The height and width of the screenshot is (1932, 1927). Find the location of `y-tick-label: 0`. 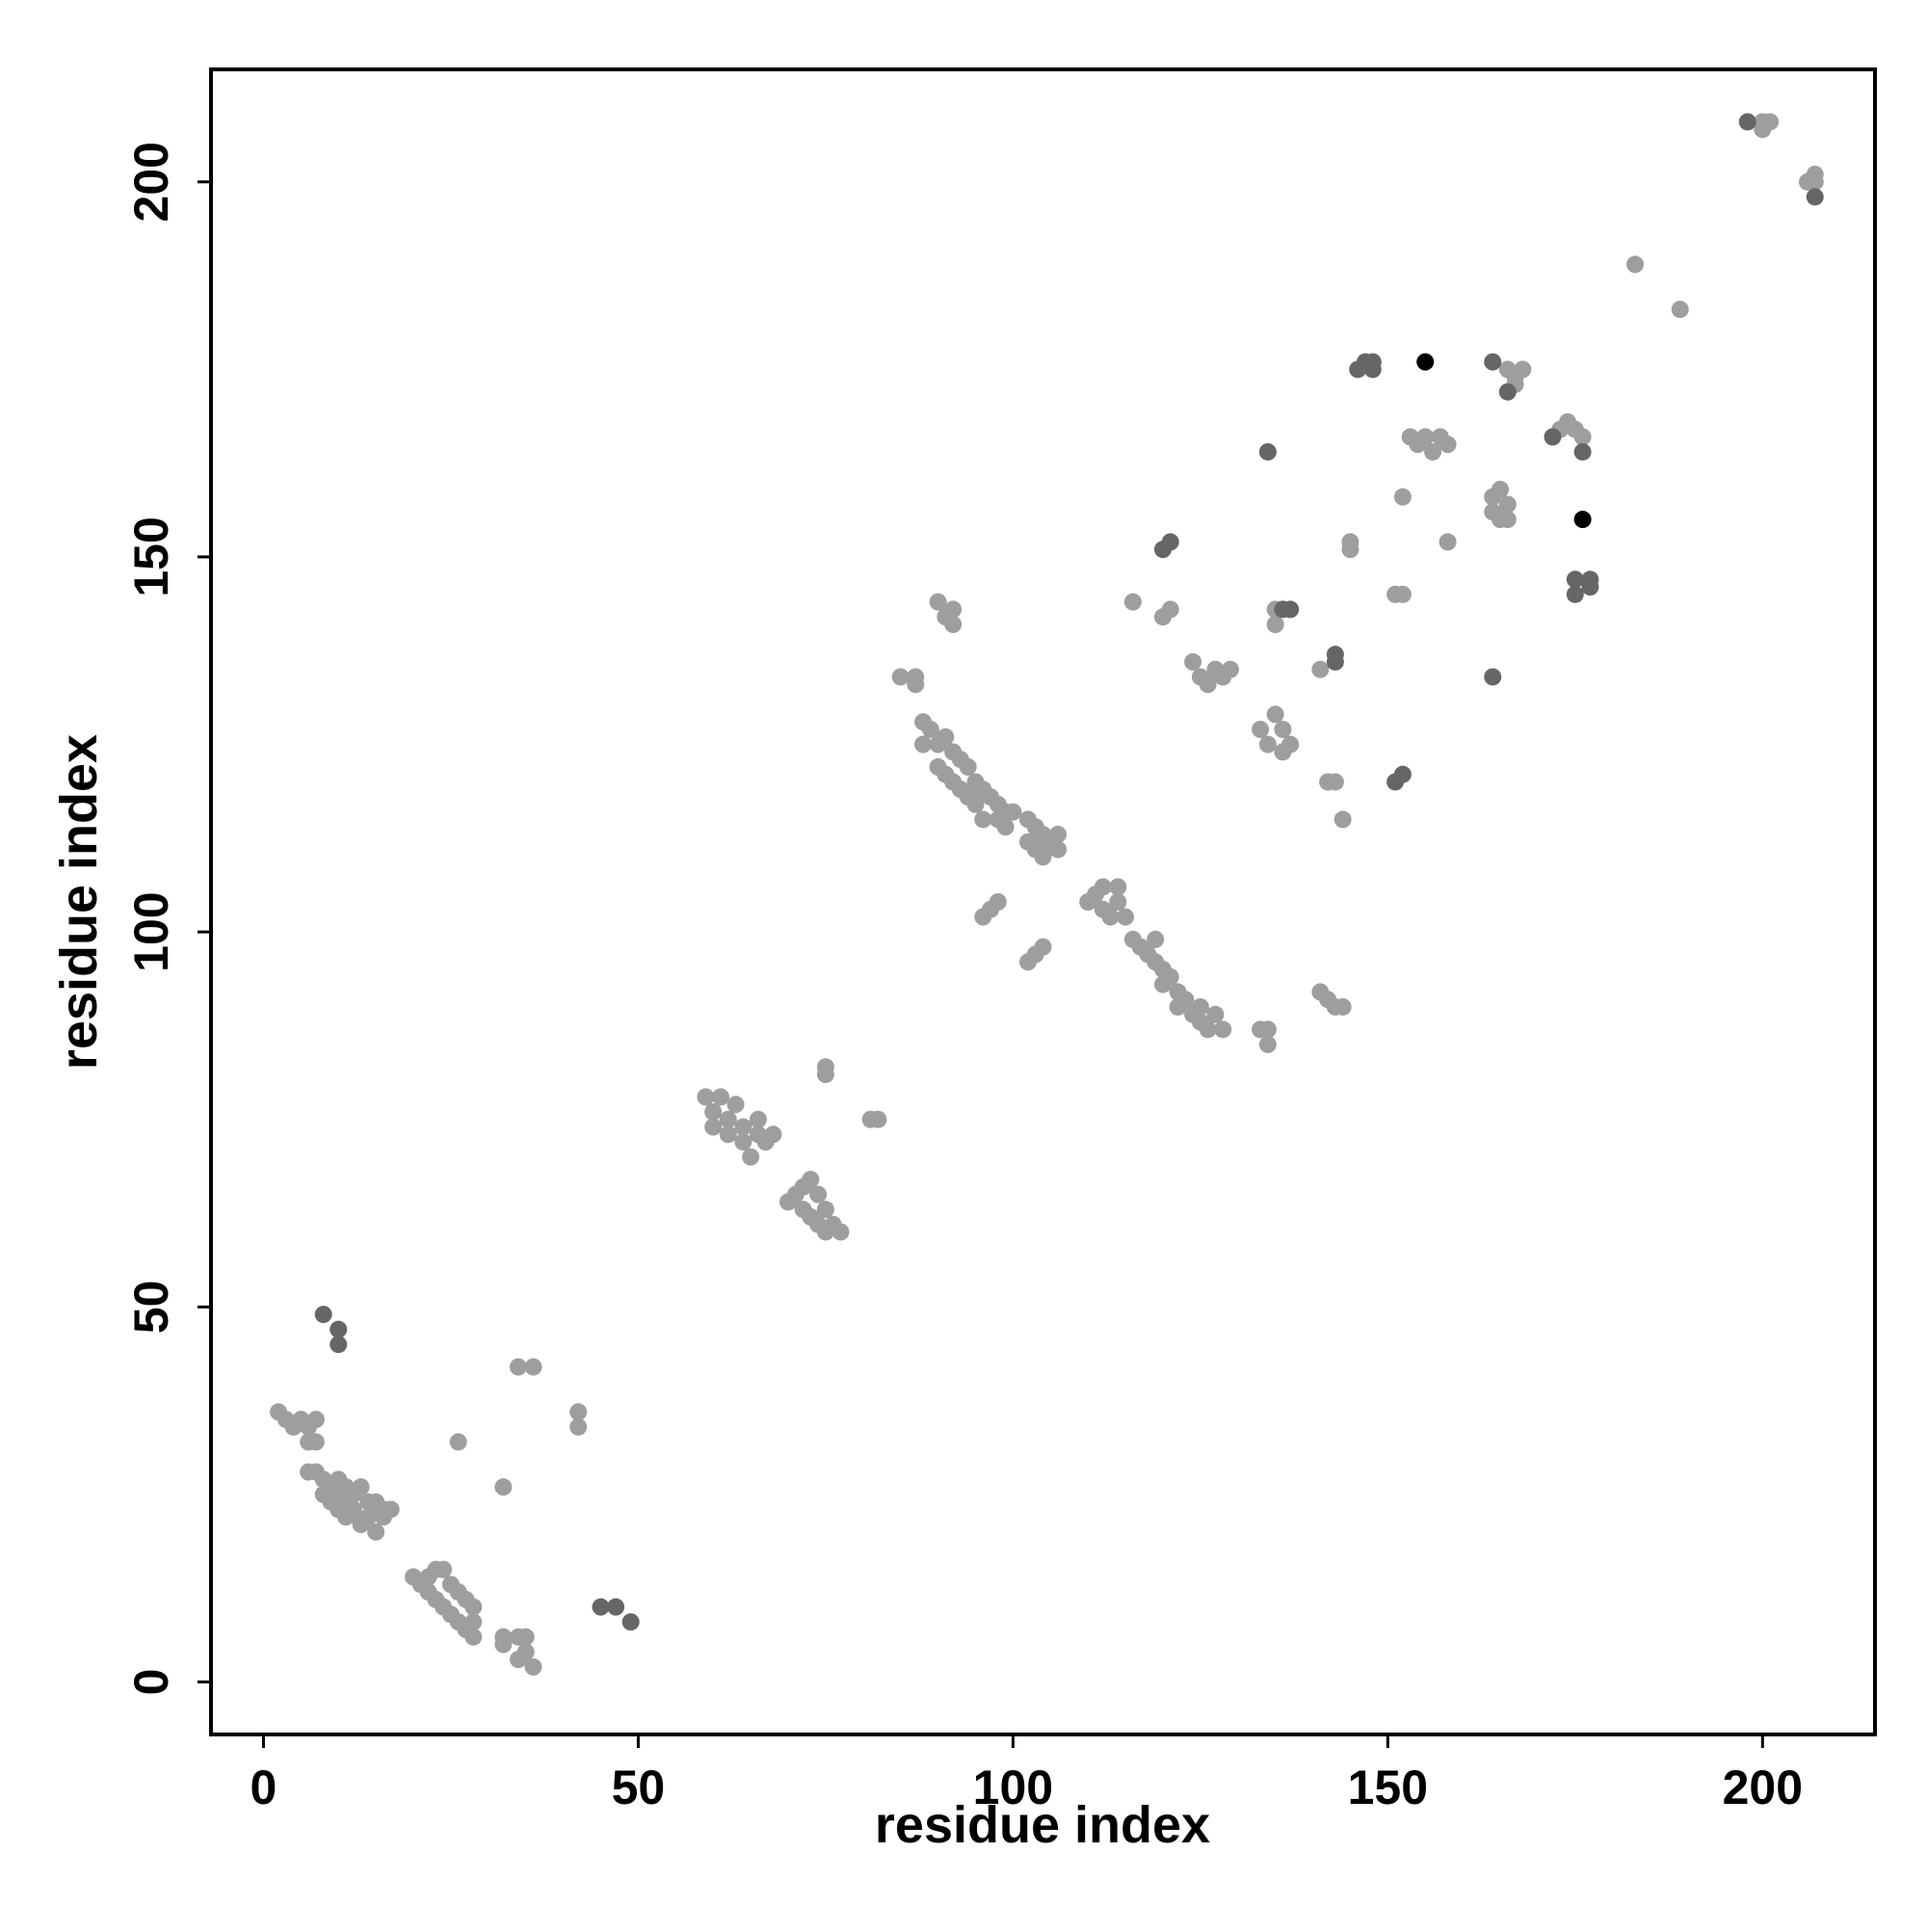

y-tick-label: 0 is located at coordinates (151, 1682).